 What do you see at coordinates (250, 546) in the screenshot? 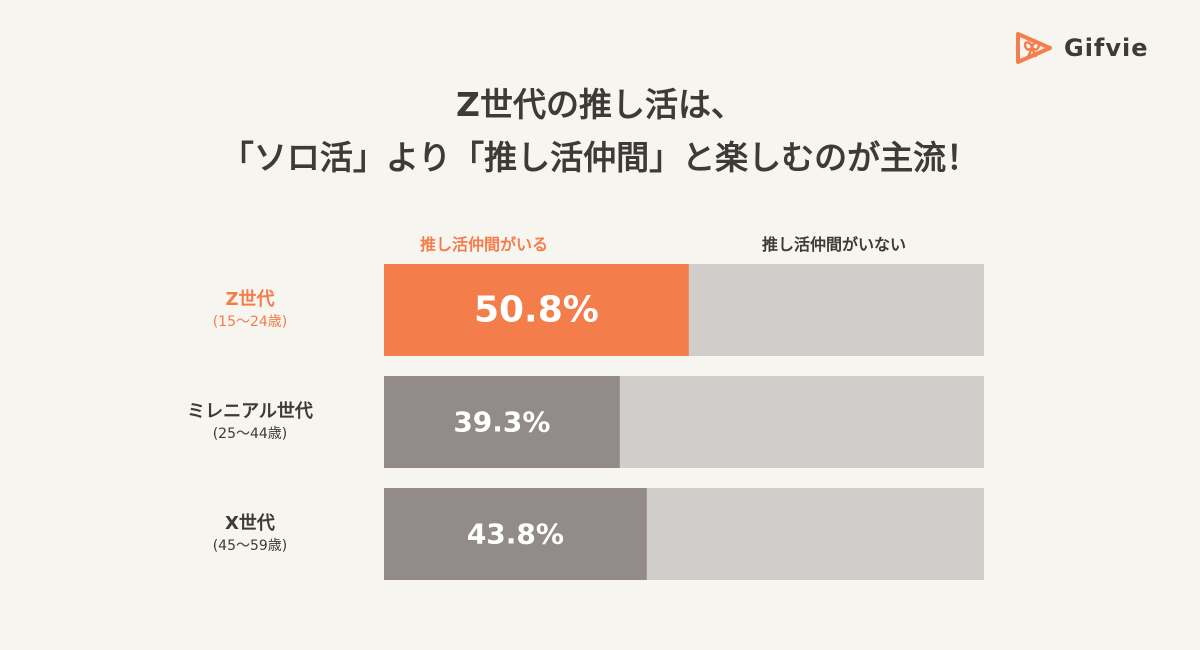
I see `category-age-range: (45〜59歳)` at bounding box center [250, 546].